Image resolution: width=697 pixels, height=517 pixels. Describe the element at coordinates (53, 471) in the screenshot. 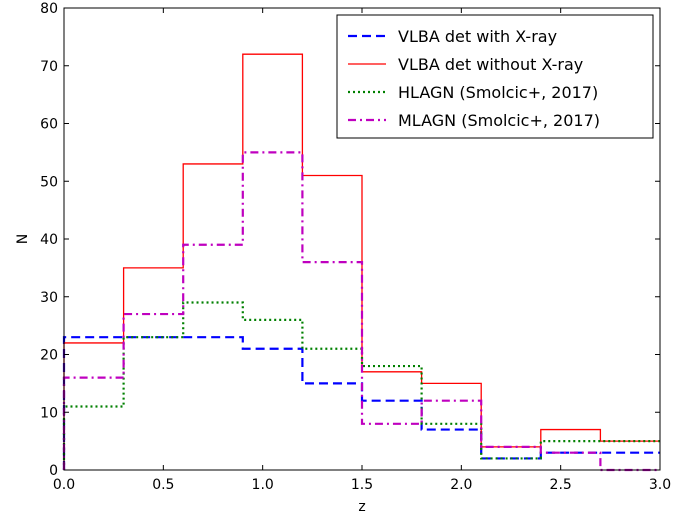

I see `y-tick-label: 0` at that location.